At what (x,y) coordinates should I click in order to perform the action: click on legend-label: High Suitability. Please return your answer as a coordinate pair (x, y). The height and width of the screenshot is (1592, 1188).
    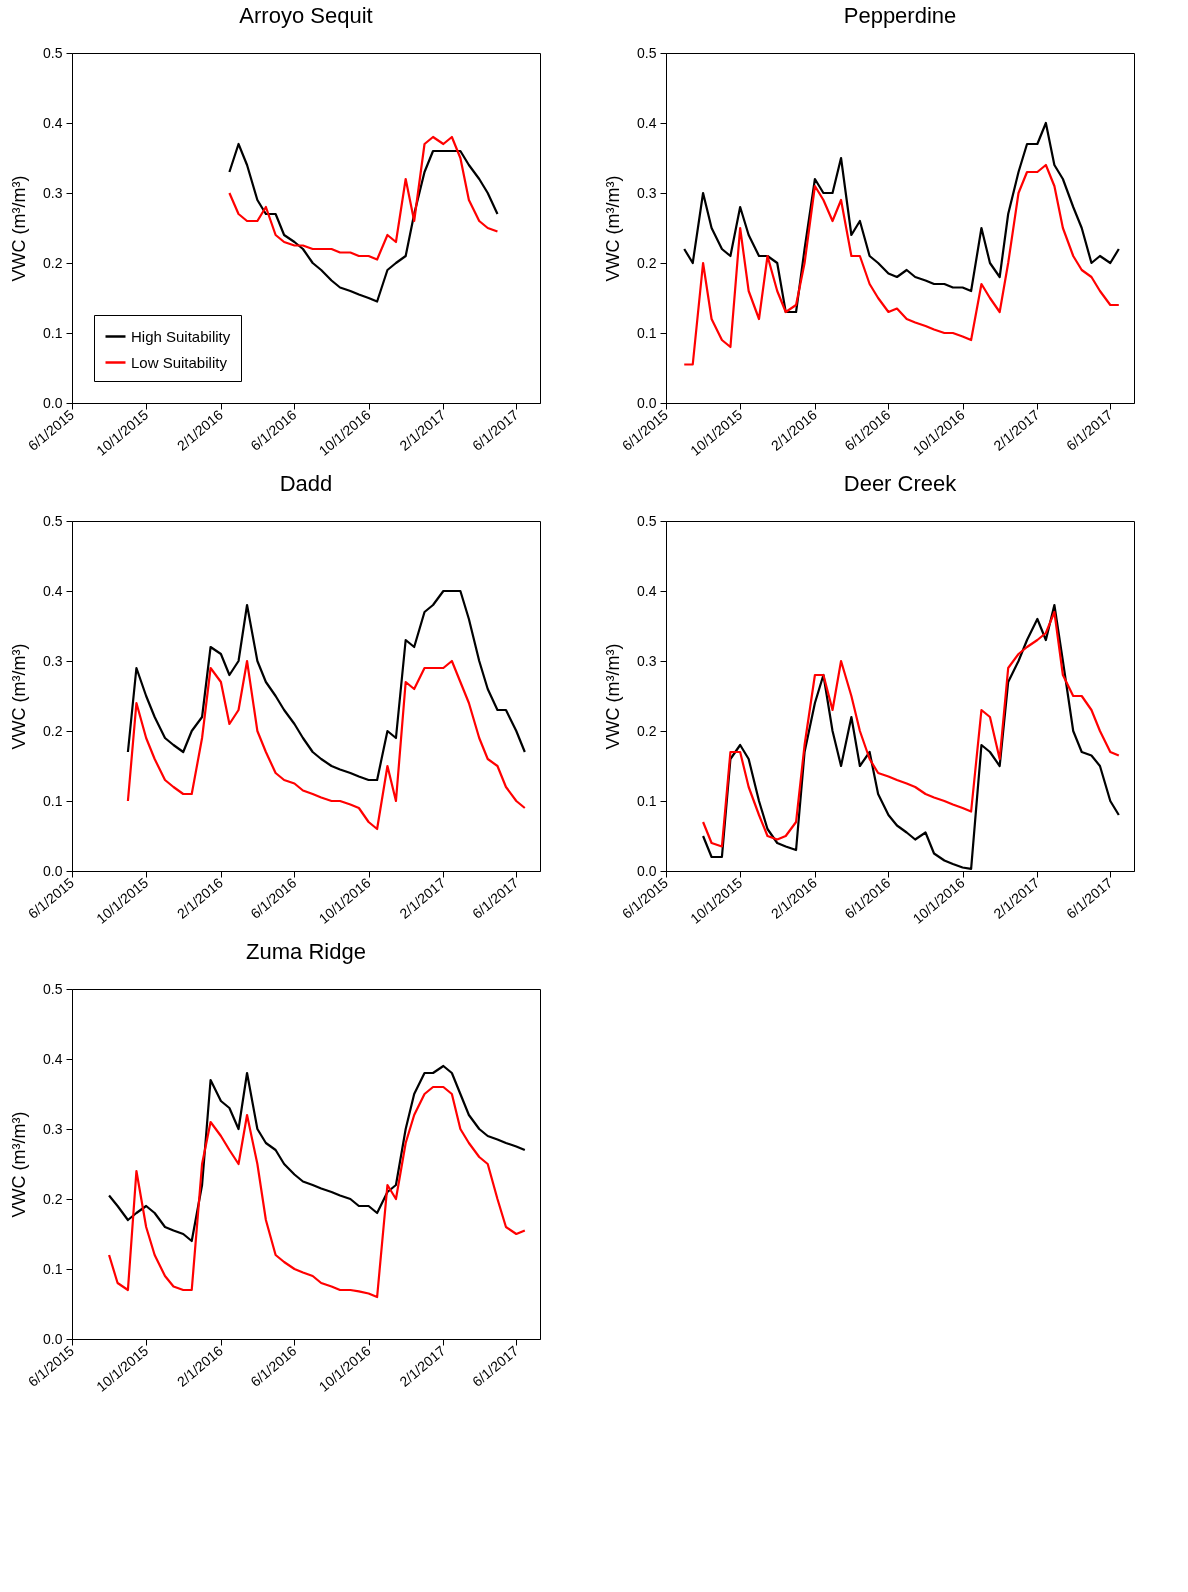
    Looking at the image, I should click on (181, 336).